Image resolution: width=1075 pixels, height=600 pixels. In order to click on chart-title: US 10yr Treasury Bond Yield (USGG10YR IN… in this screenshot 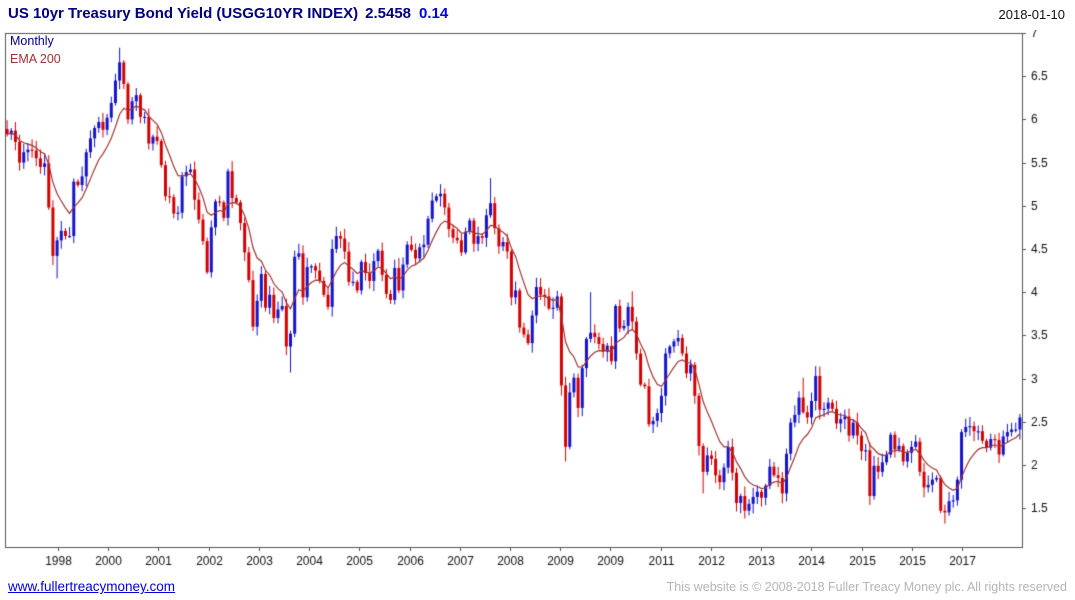, I will do `click(183, 13)`.